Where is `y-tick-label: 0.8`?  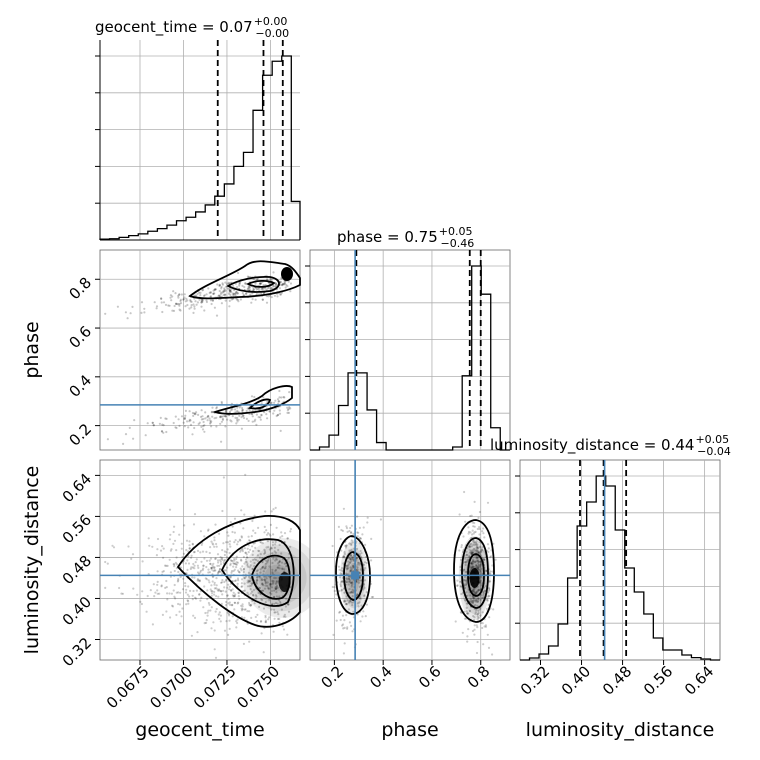
y-tick-label: 0.8 is located at coordinates (80, 289).